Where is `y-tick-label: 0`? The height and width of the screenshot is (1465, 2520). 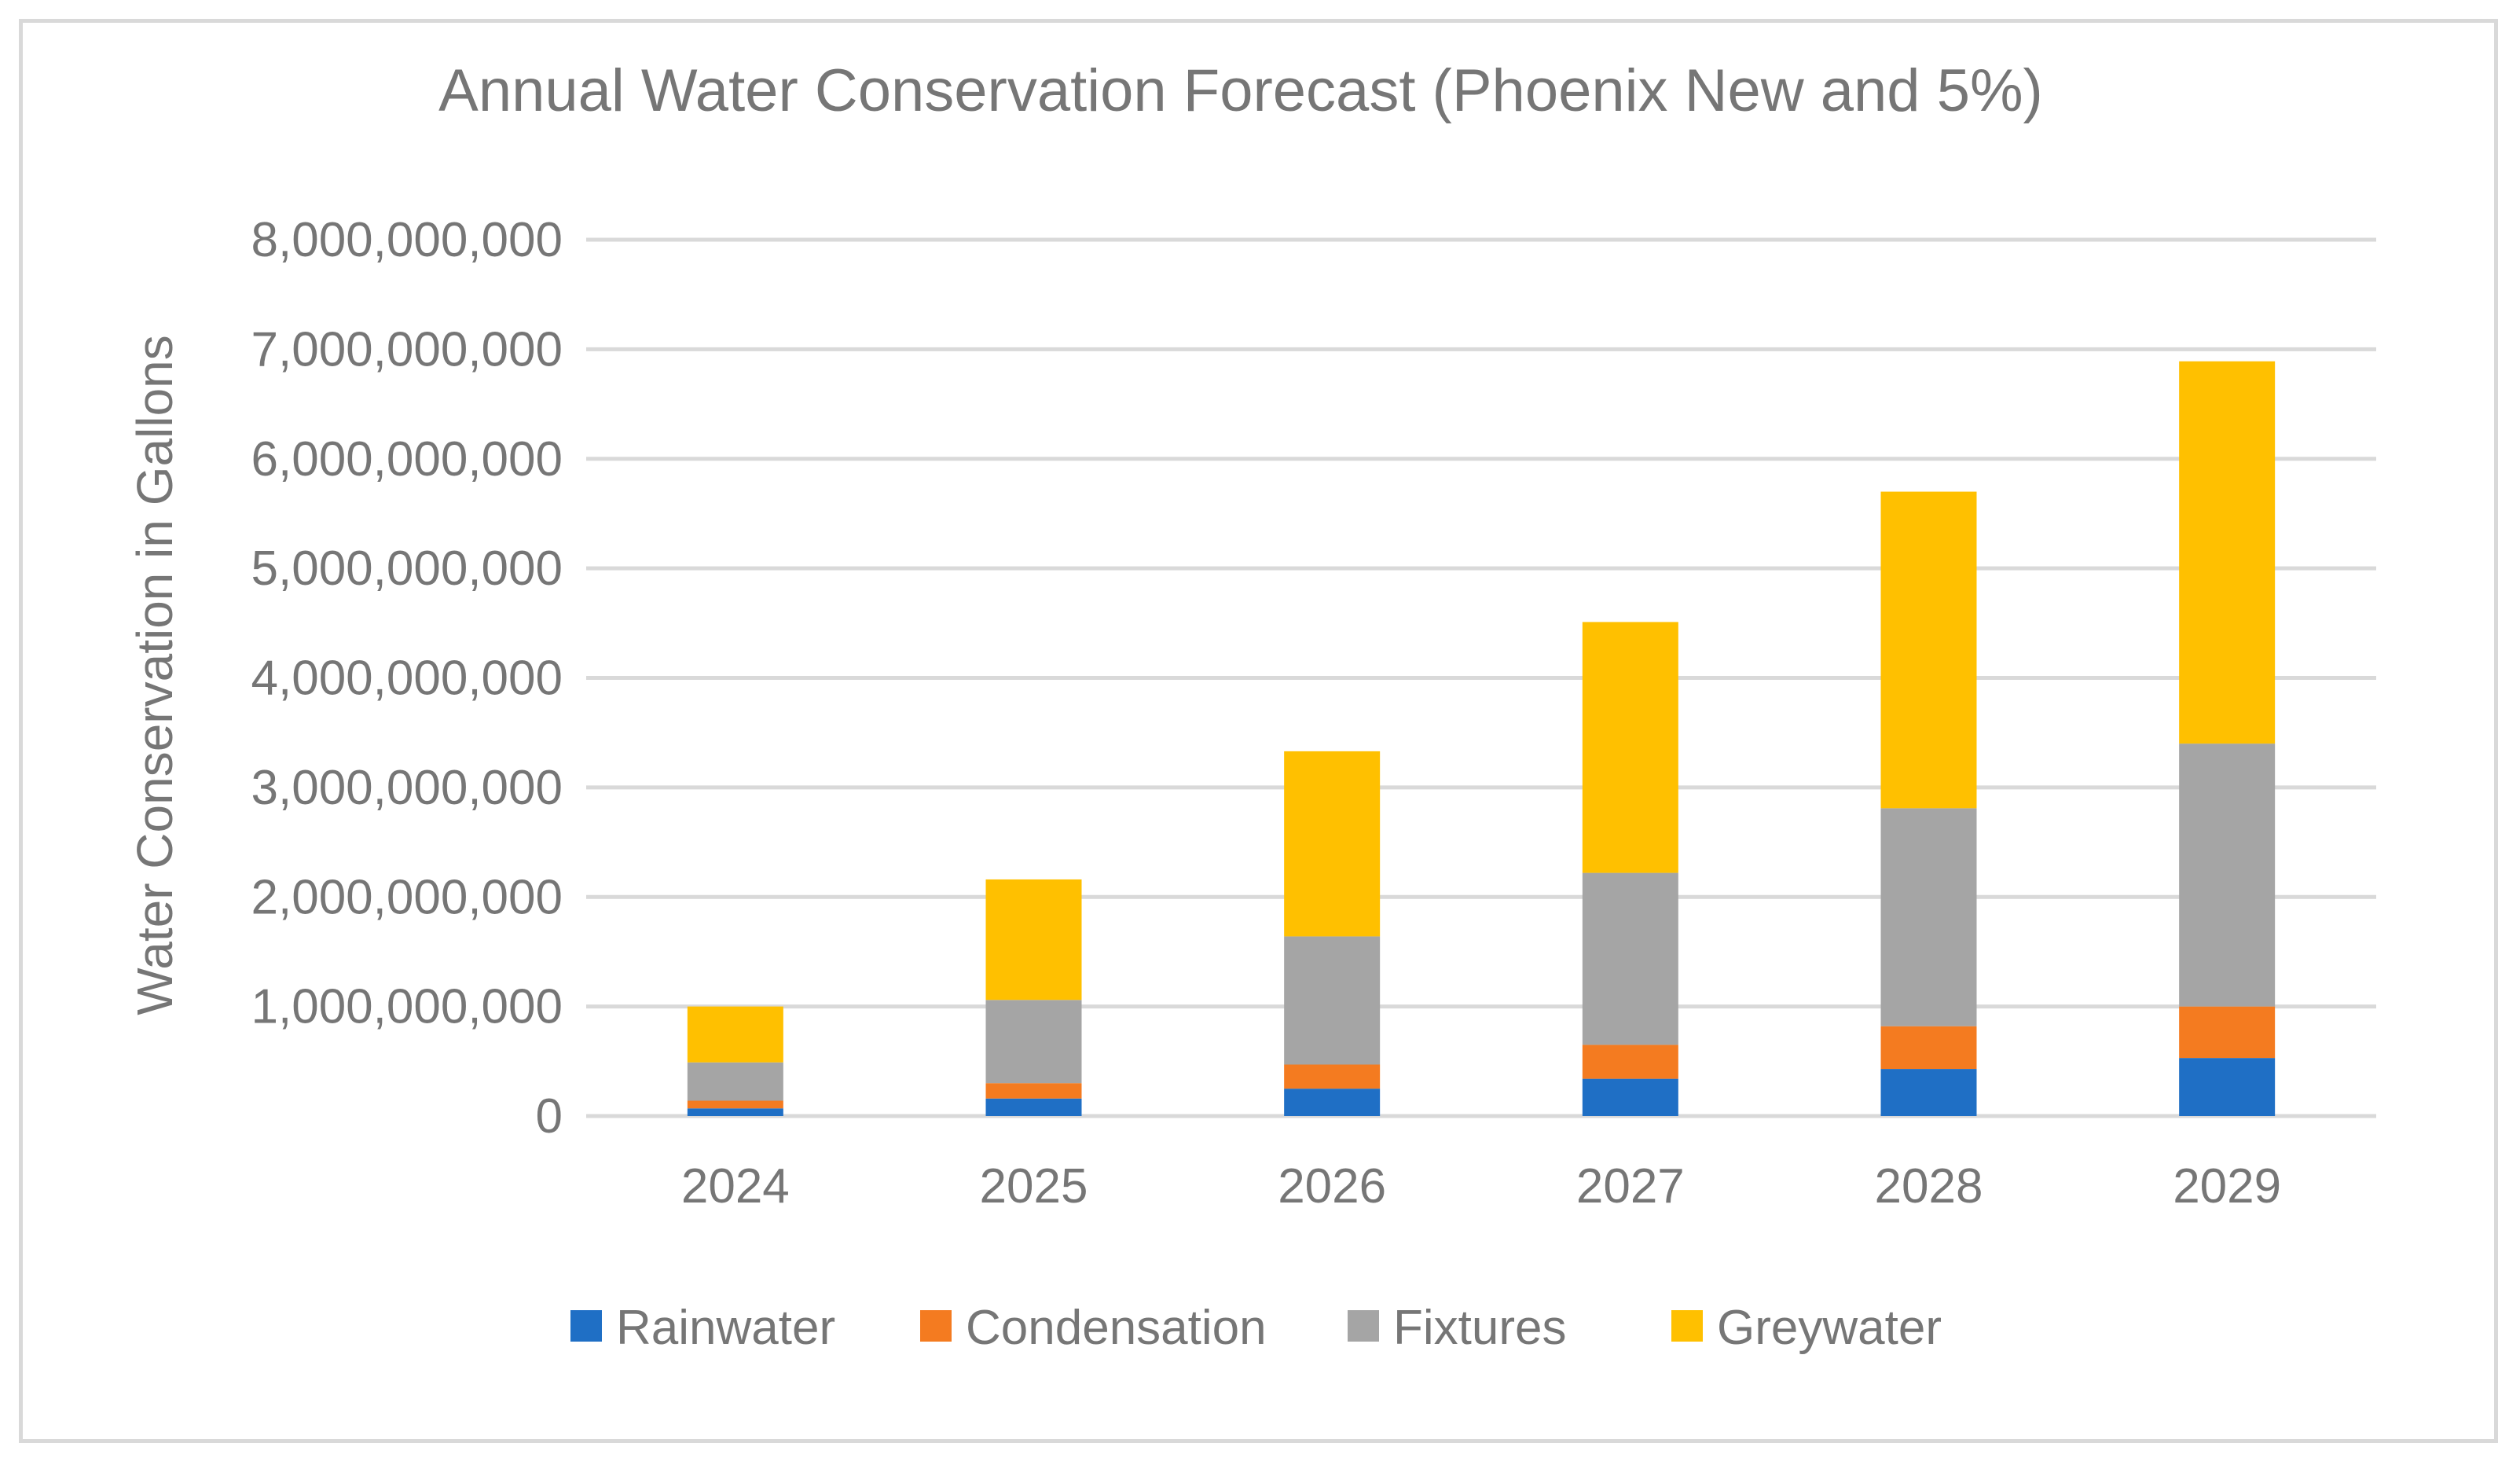
y-tick-label: 0 is located at coordinates (549, 1116).